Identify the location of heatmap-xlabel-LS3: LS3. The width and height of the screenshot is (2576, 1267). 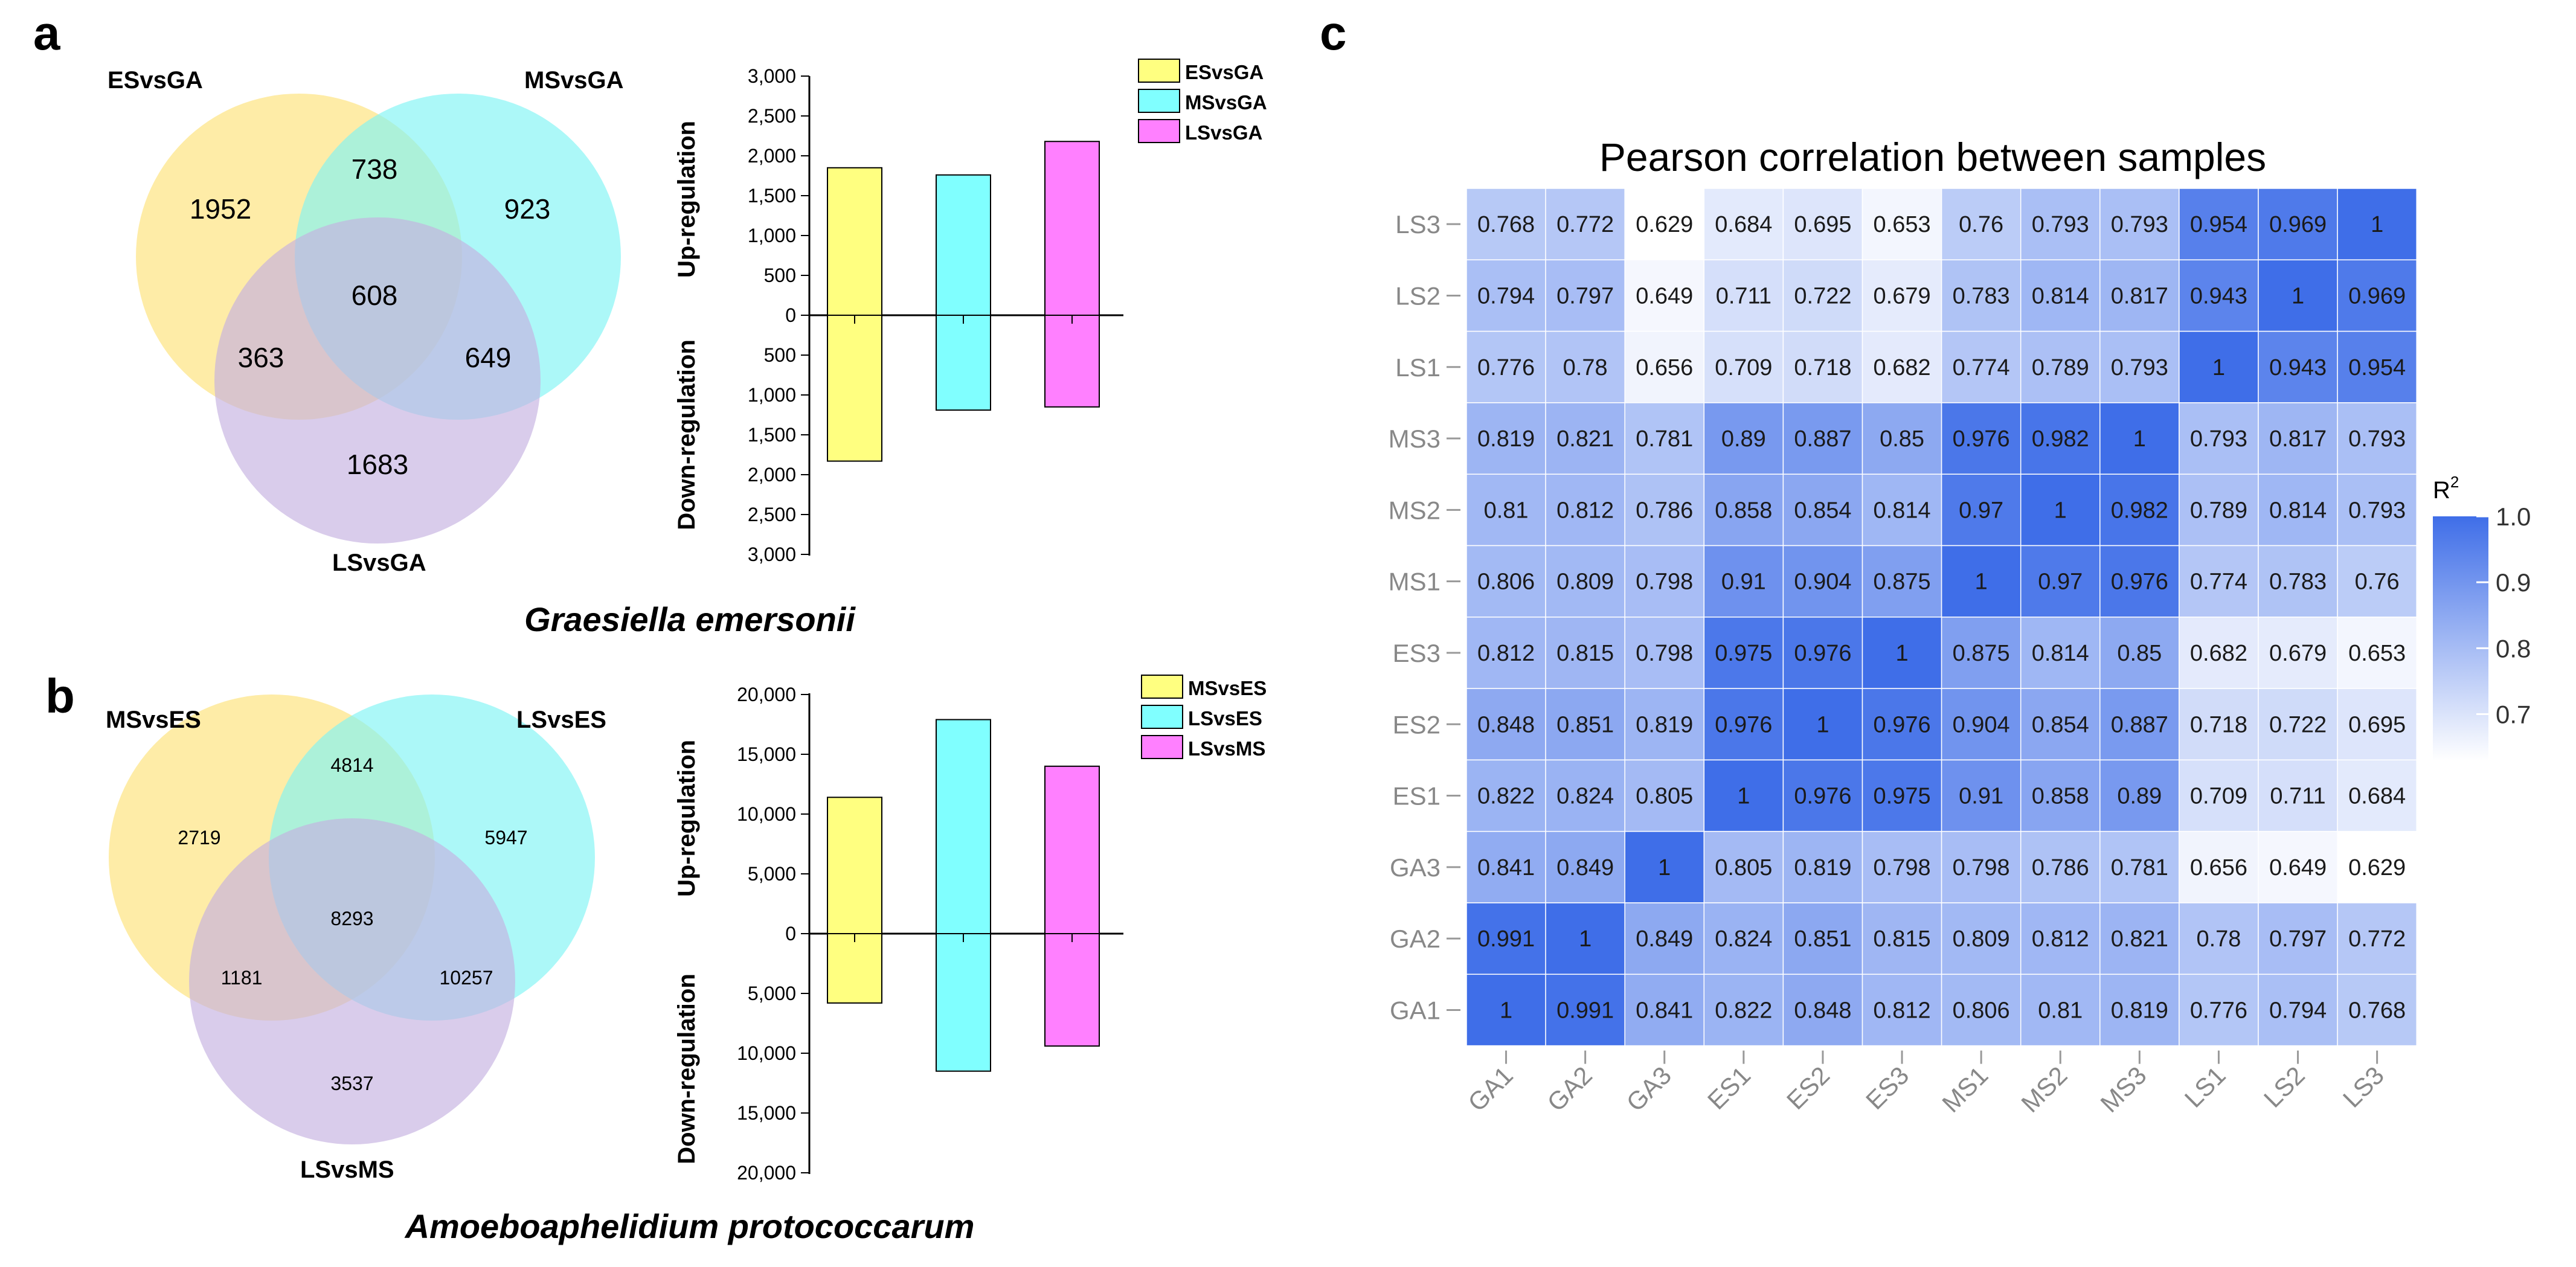
(2363, 1087).